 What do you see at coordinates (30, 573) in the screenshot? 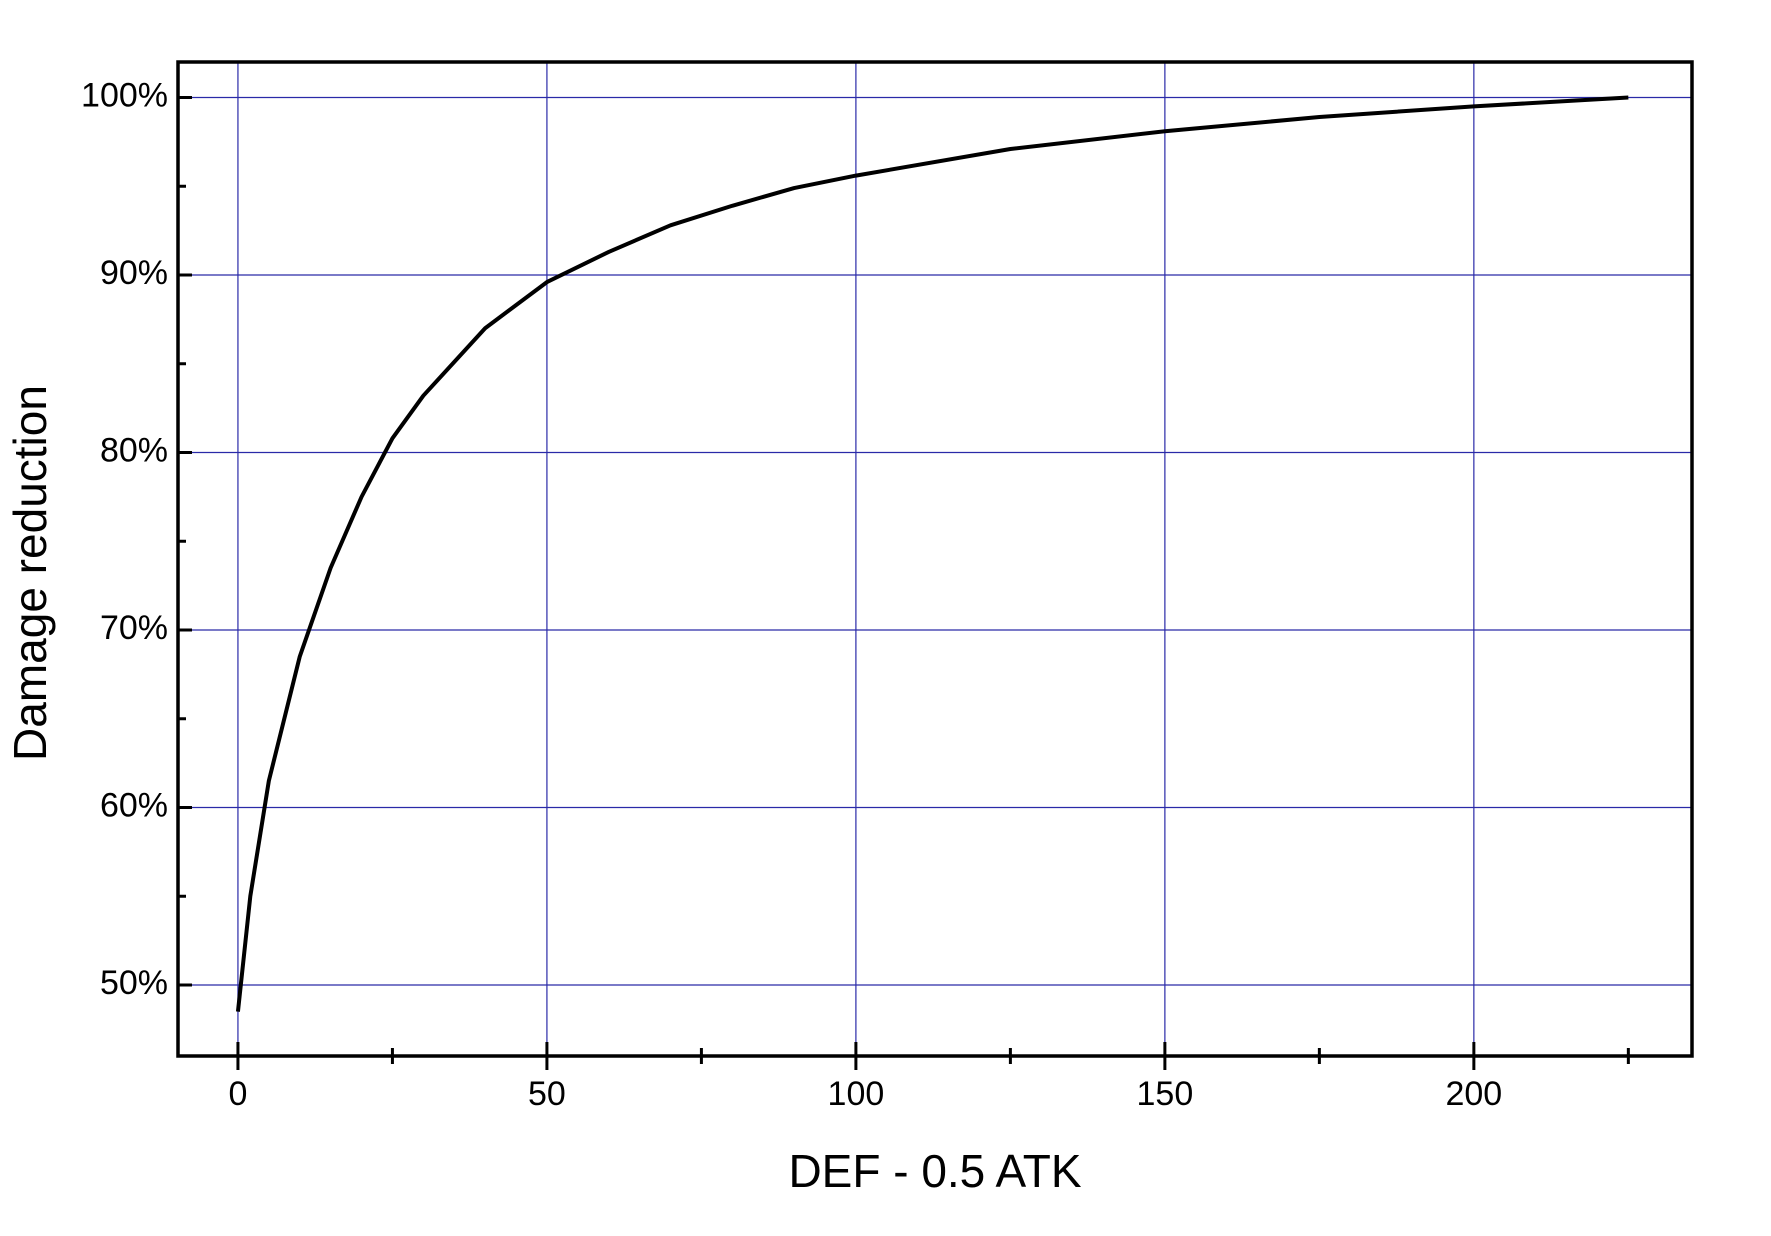
I see `y-axis-title: Damage reduction` at bounding box center [30, 573].